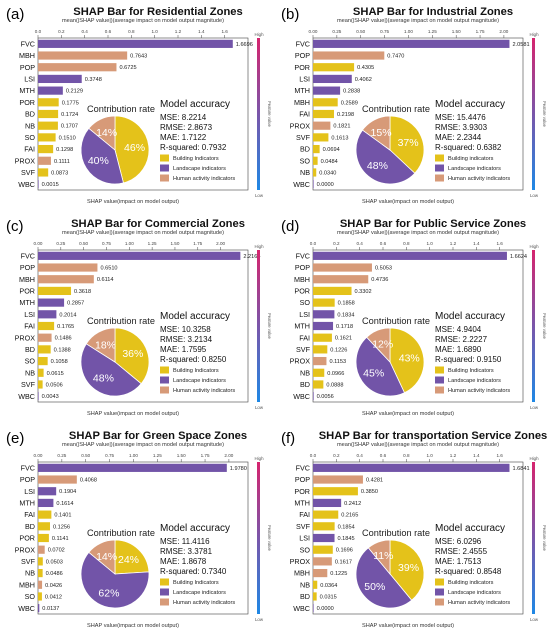 The image size is (550, 640). Describe the element at coordinates (64, 150) in the screenshot. I see `value-label: 0.1298` at that location.